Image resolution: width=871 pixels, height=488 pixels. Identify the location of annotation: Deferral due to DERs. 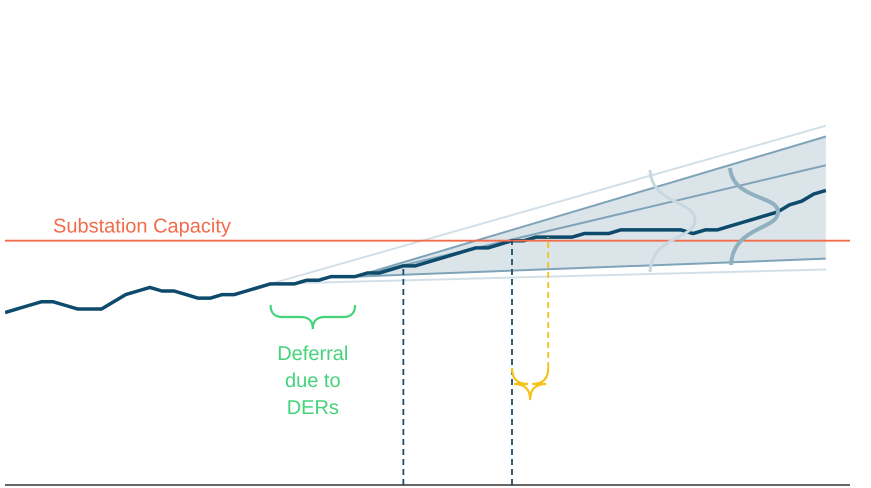
(313, 381).